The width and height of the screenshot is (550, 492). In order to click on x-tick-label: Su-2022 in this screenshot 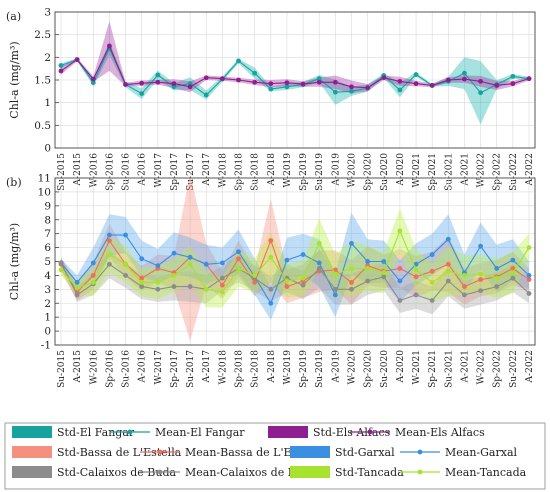, I will do `click(514, 369)`.